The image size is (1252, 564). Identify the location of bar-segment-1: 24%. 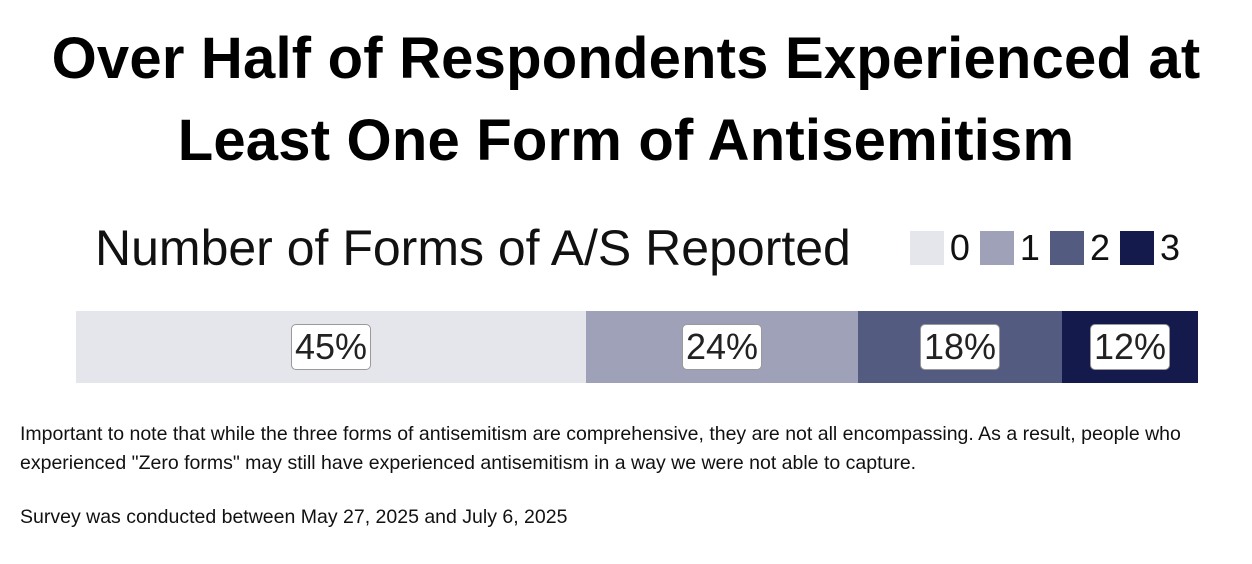
(722, 347).